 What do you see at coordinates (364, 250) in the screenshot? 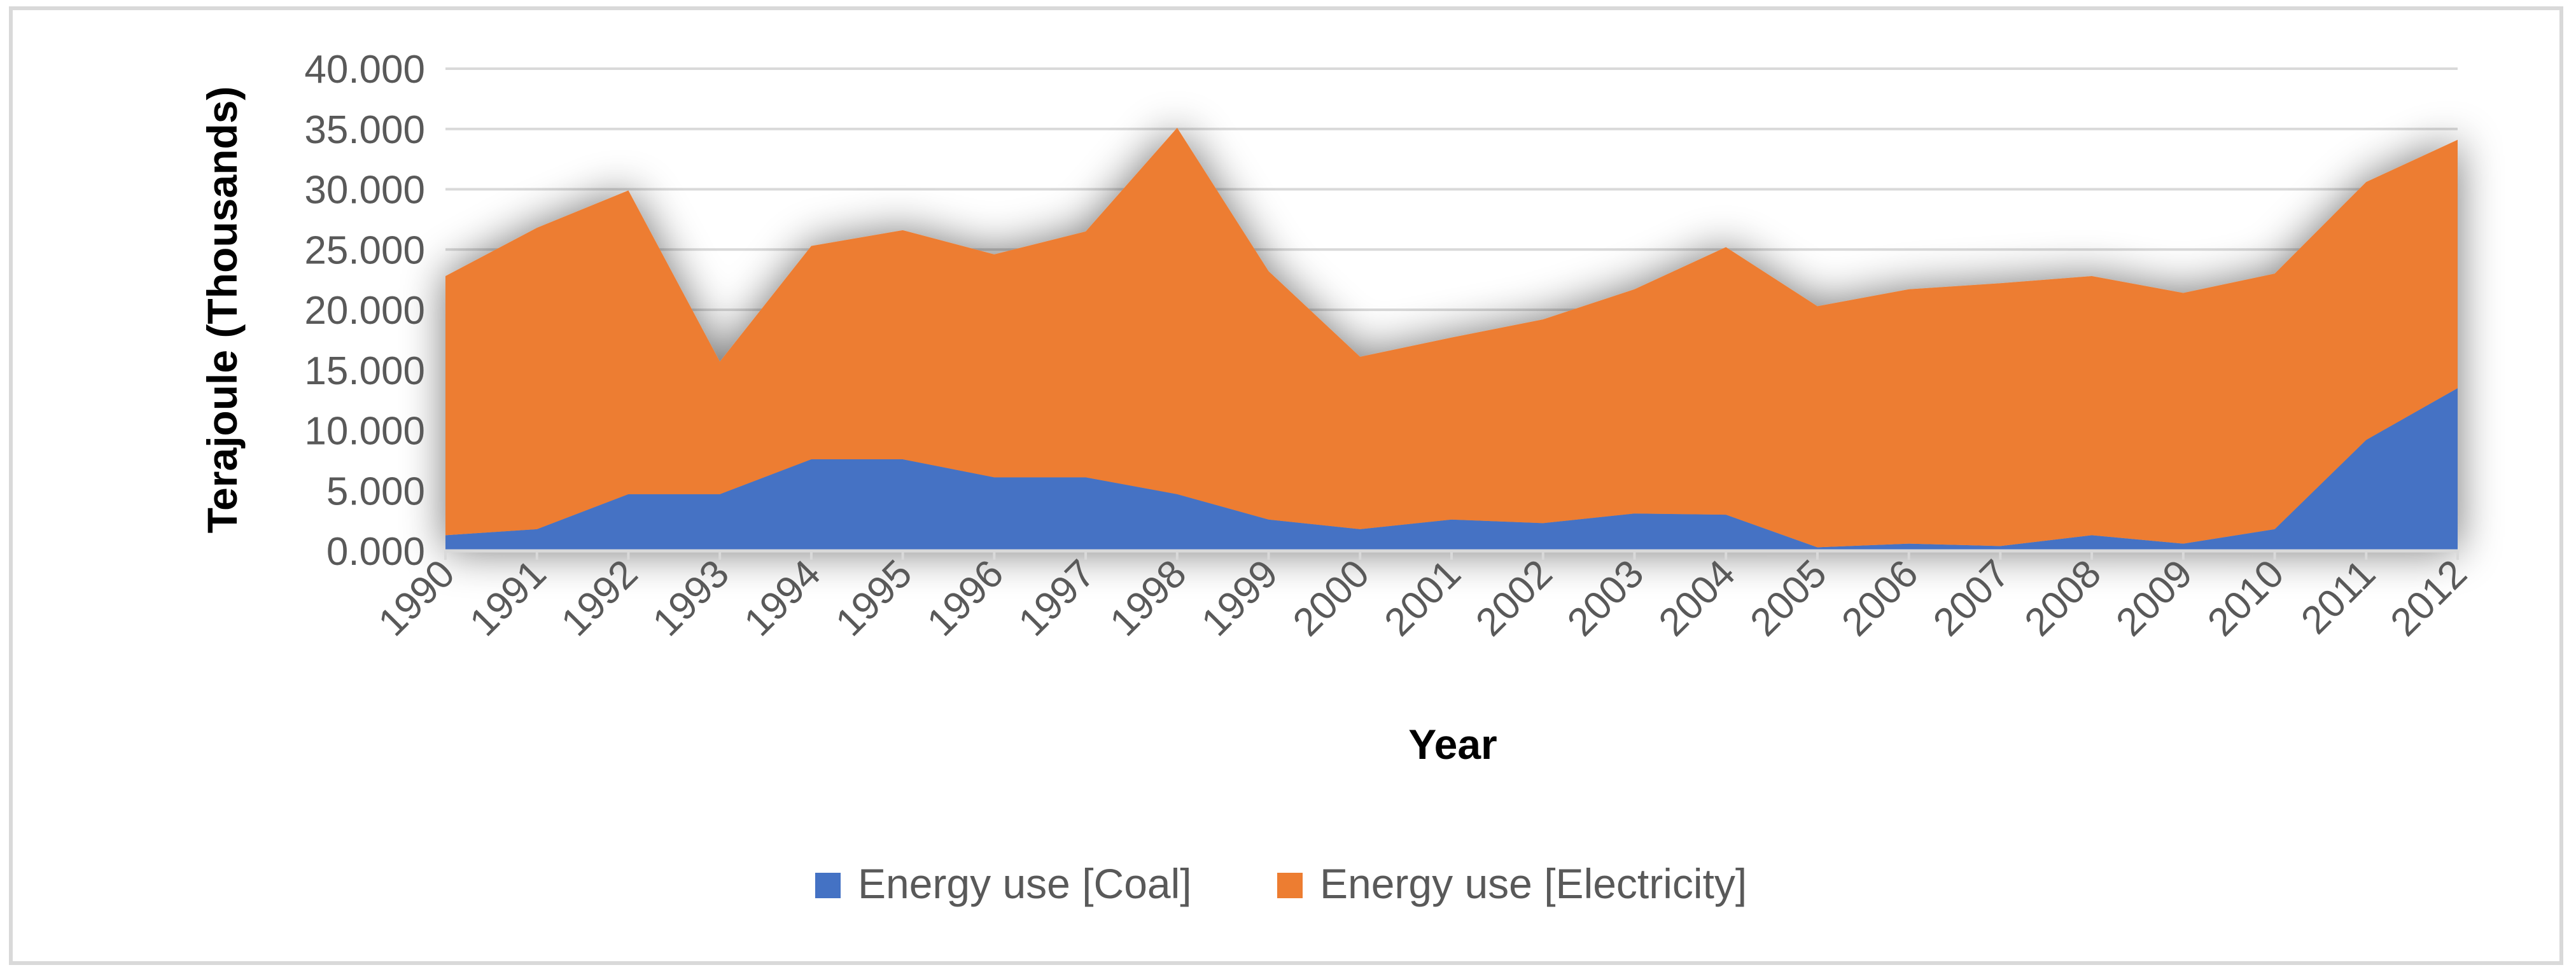
I see `y-tick-label: 25.000` at bounding box center [364, 250].